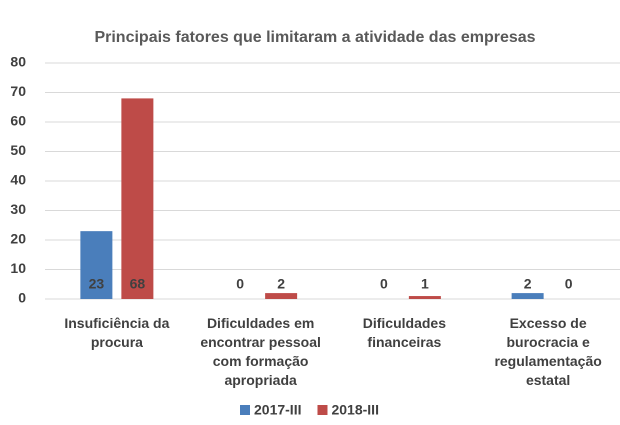 The image size is (620, 425). I want to click on y-tick-label: 80, so click(18, 62).